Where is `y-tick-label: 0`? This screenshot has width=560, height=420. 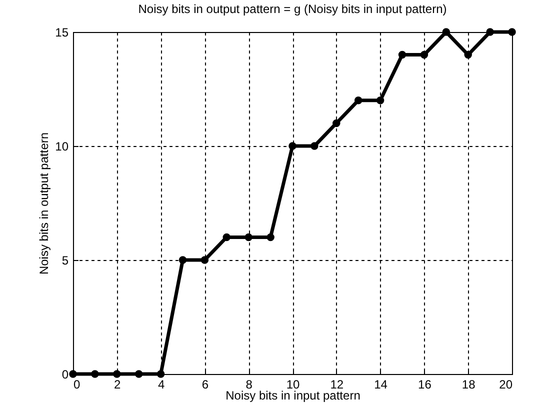 y-tick-label: 0 is located at coordinates (65, 375).